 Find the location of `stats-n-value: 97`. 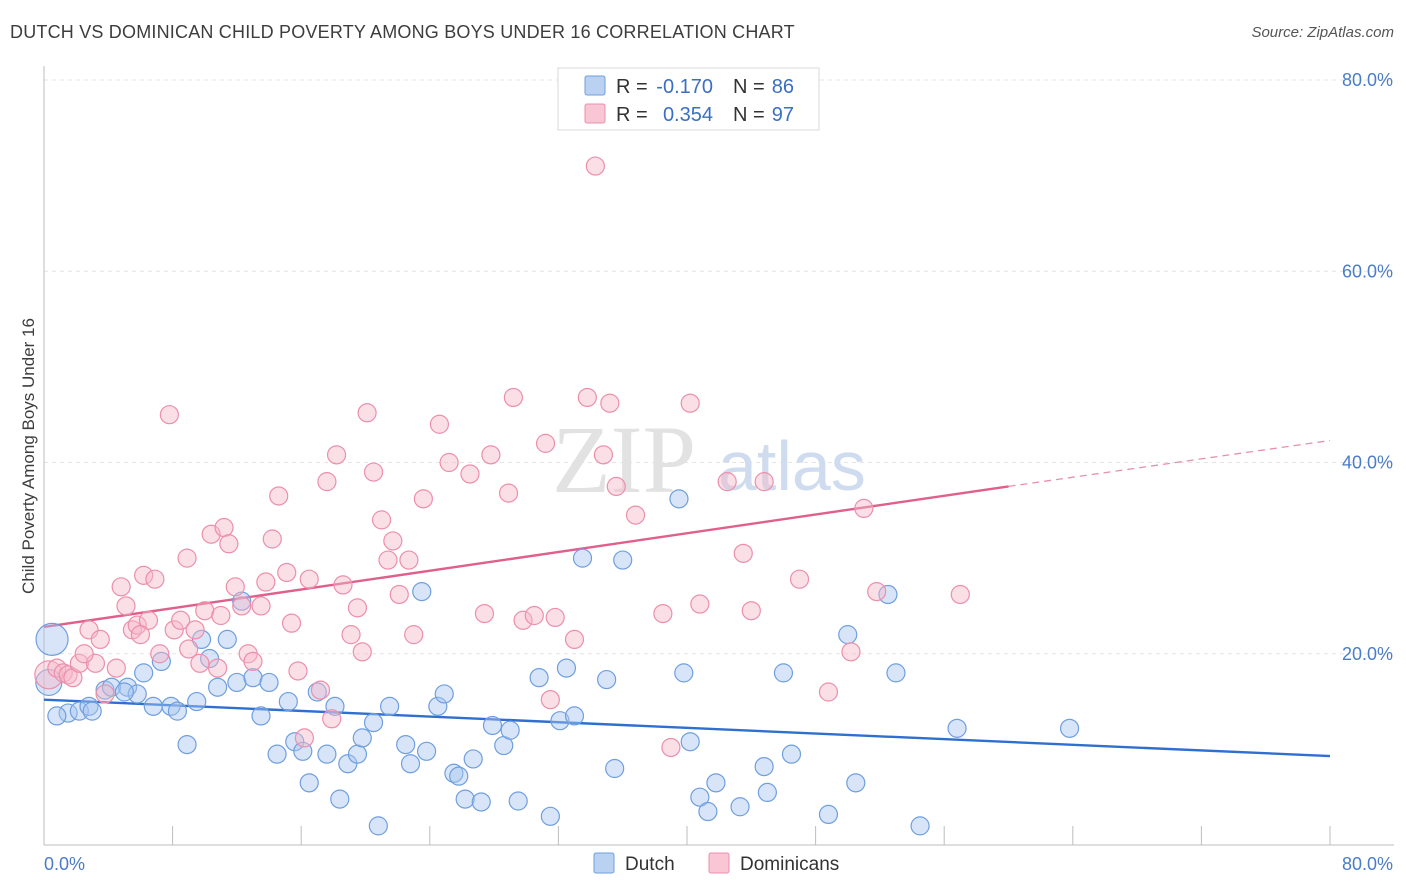

stats-n-value: 97 is located at coordinates (783, 115).